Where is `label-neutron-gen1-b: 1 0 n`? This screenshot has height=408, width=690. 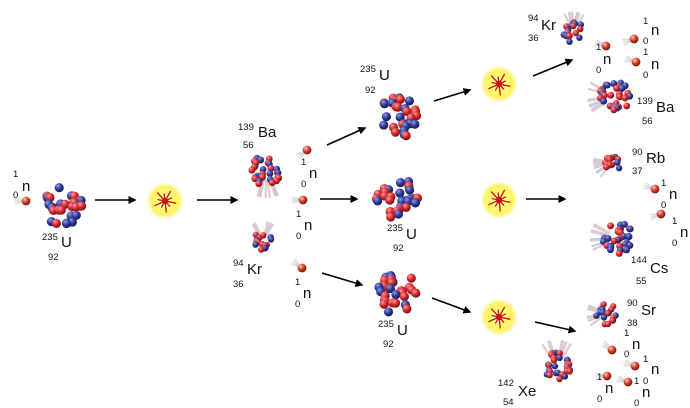 label-neutron-gen1-b: 1 0 n is located at coordinates (304, 225).